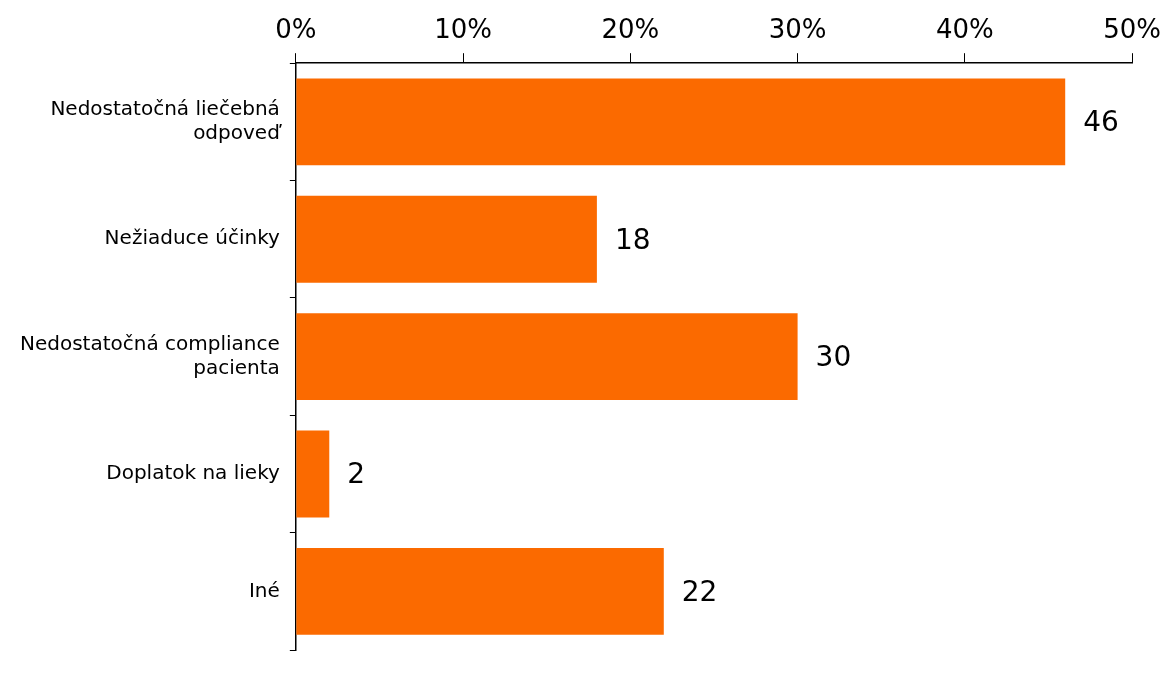 The width and height of the screenshot is (1167, 684). What do you see at coordinates (296, 29) in the screenshot?
I see `x-tick-label: 0%` at bounding box center [296, 29].